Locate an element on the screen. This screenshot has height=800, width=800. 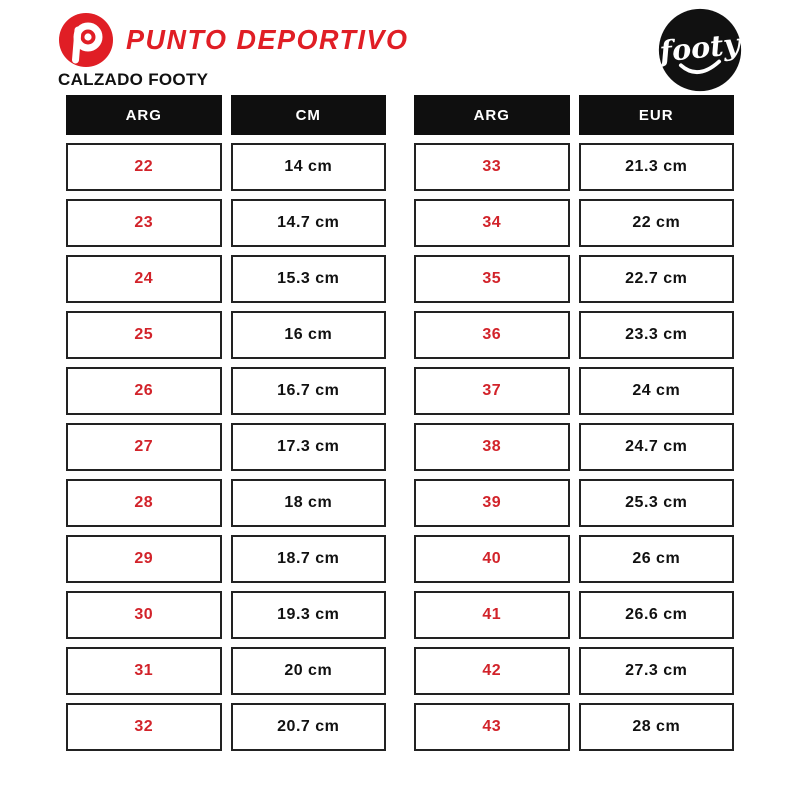
length-cm-cell: 28 cm is located at coordinates (656, 727).